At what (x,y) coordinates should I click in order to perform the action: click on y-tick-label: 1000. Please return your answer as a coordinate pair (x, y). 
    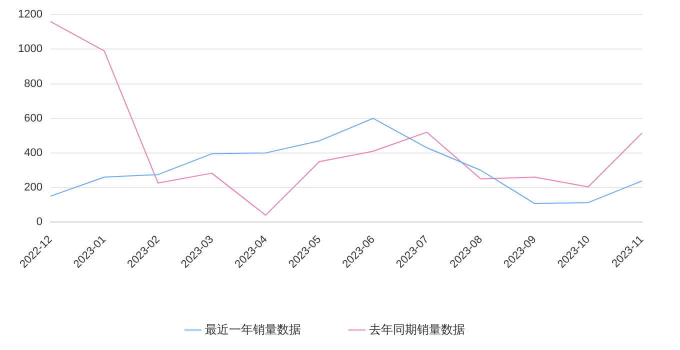
    Looking at the image, I should click on (30, 49).